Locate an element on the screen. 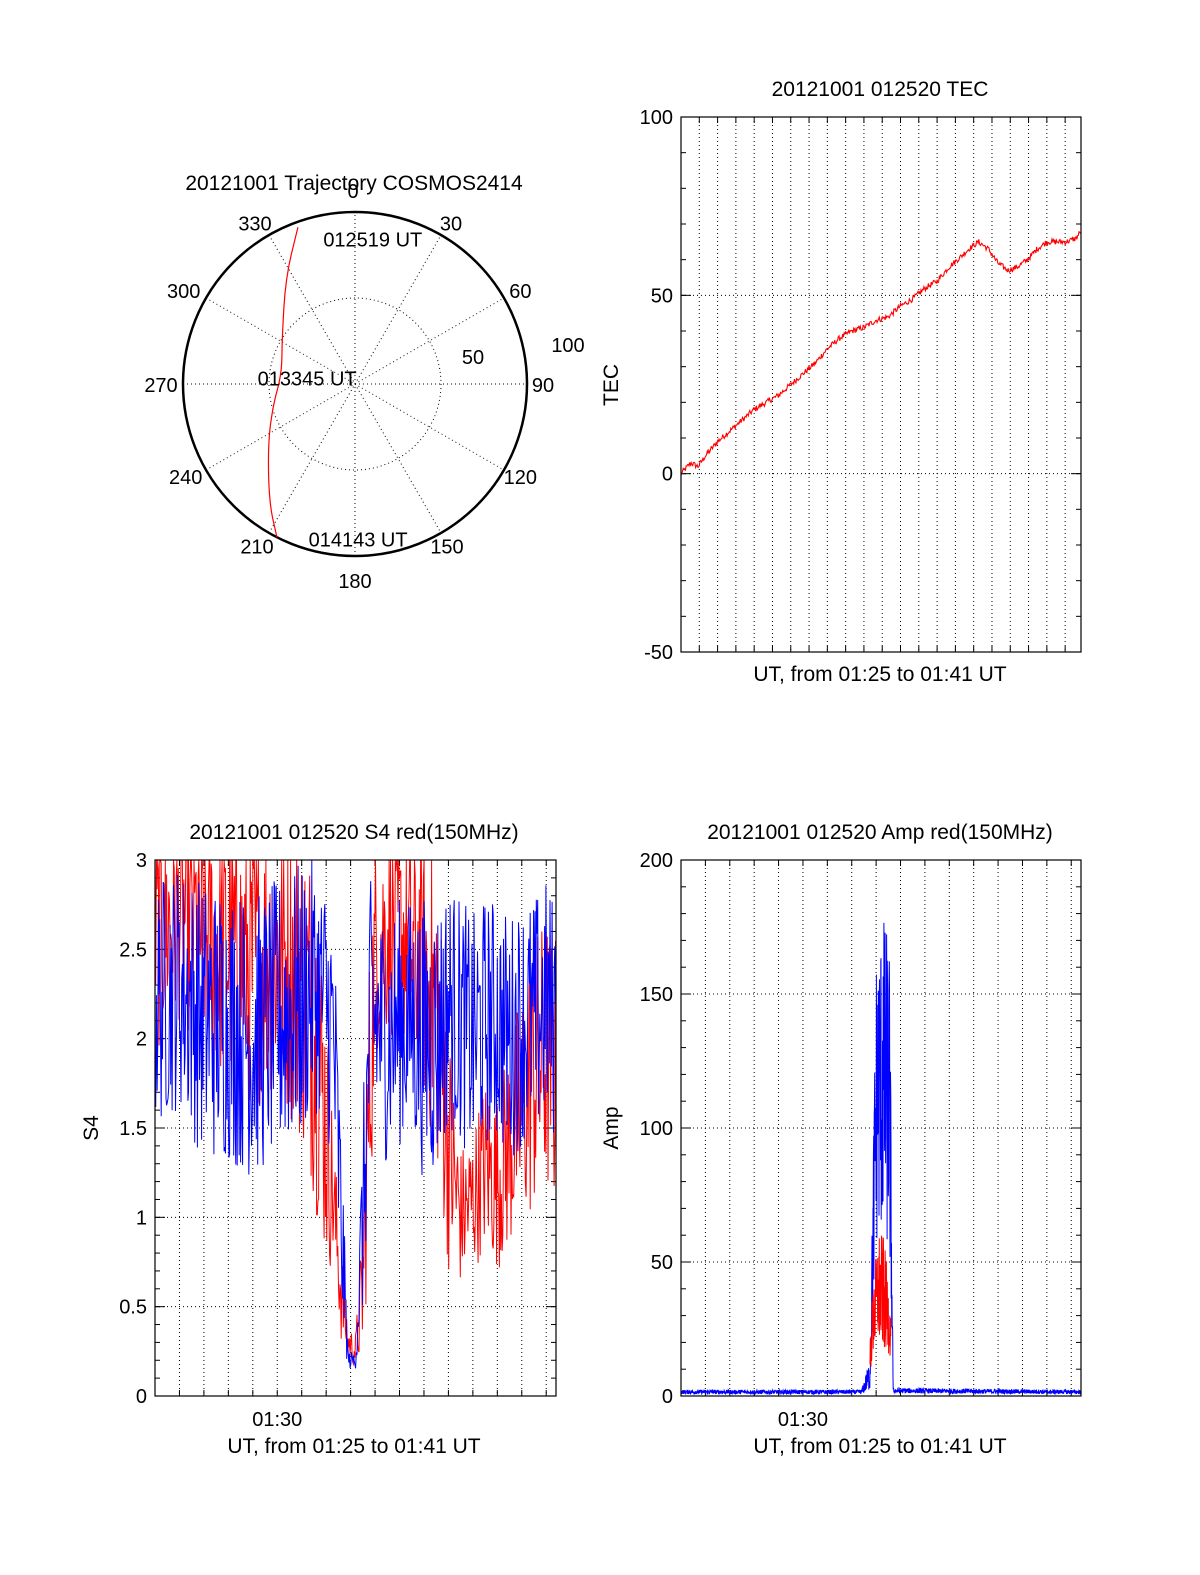 The width and height of the screenshot is (1200, 1575). tec-title: 20121001 012520 TEC is located at coordinates (880, 89).